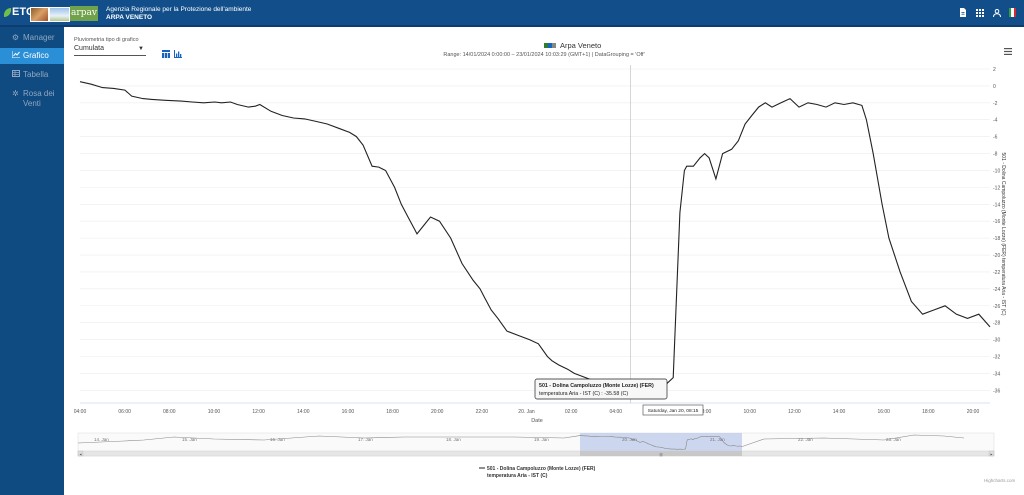 The height and width of the screenshot is (495, 1024). I want to click on legend-line-2: temperatura Aria - IST (C), so click(517, 476).